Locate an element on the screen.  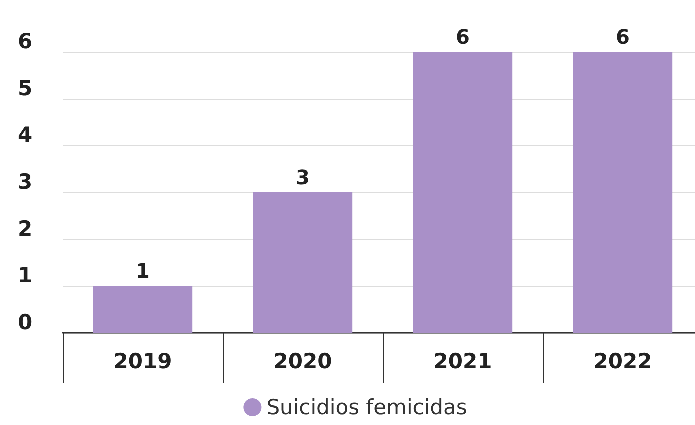
x-tick-label: 2019 is located at coordinates (143, 362).